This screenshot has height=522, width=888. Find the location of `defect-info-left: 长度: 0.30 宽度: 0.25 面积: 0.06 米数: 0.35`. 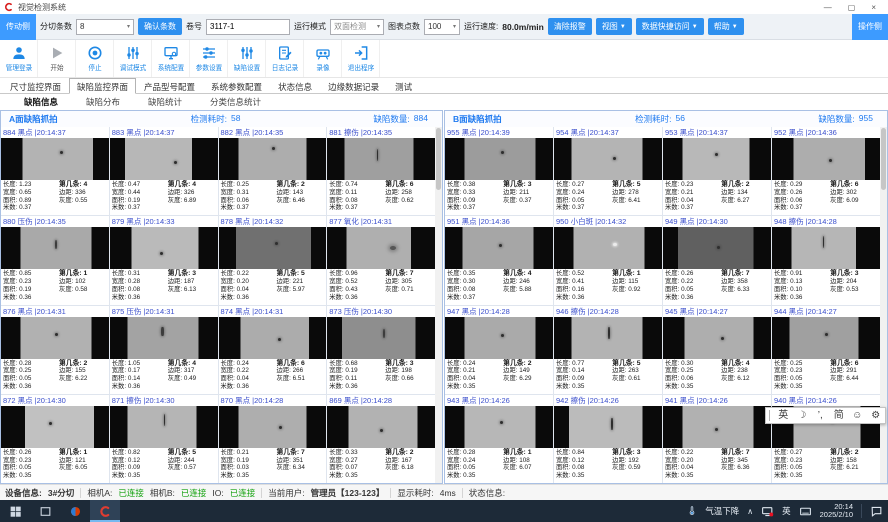

defect-info-left: 长度: 0.30 宽度: 0.25 面积: 0.06 米数: 0.35 is located at coordinates (693, 376).